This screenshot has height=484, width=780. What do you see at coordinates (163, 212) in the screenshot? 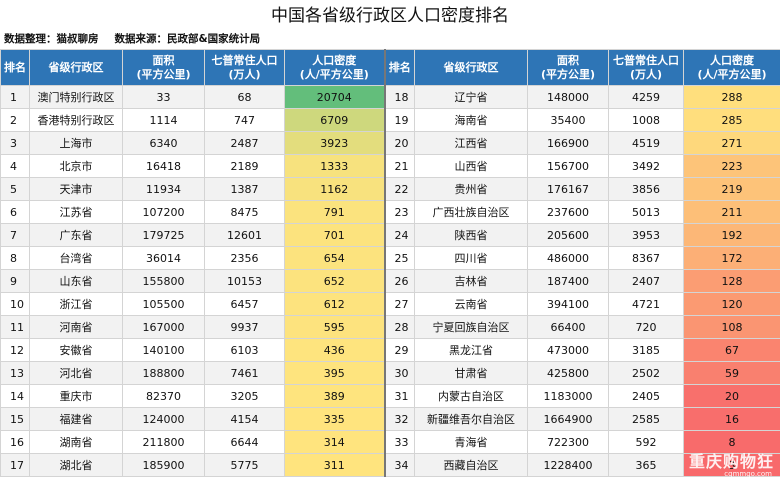
I see `cell-area: 107200` at bounding box center [163, 212].